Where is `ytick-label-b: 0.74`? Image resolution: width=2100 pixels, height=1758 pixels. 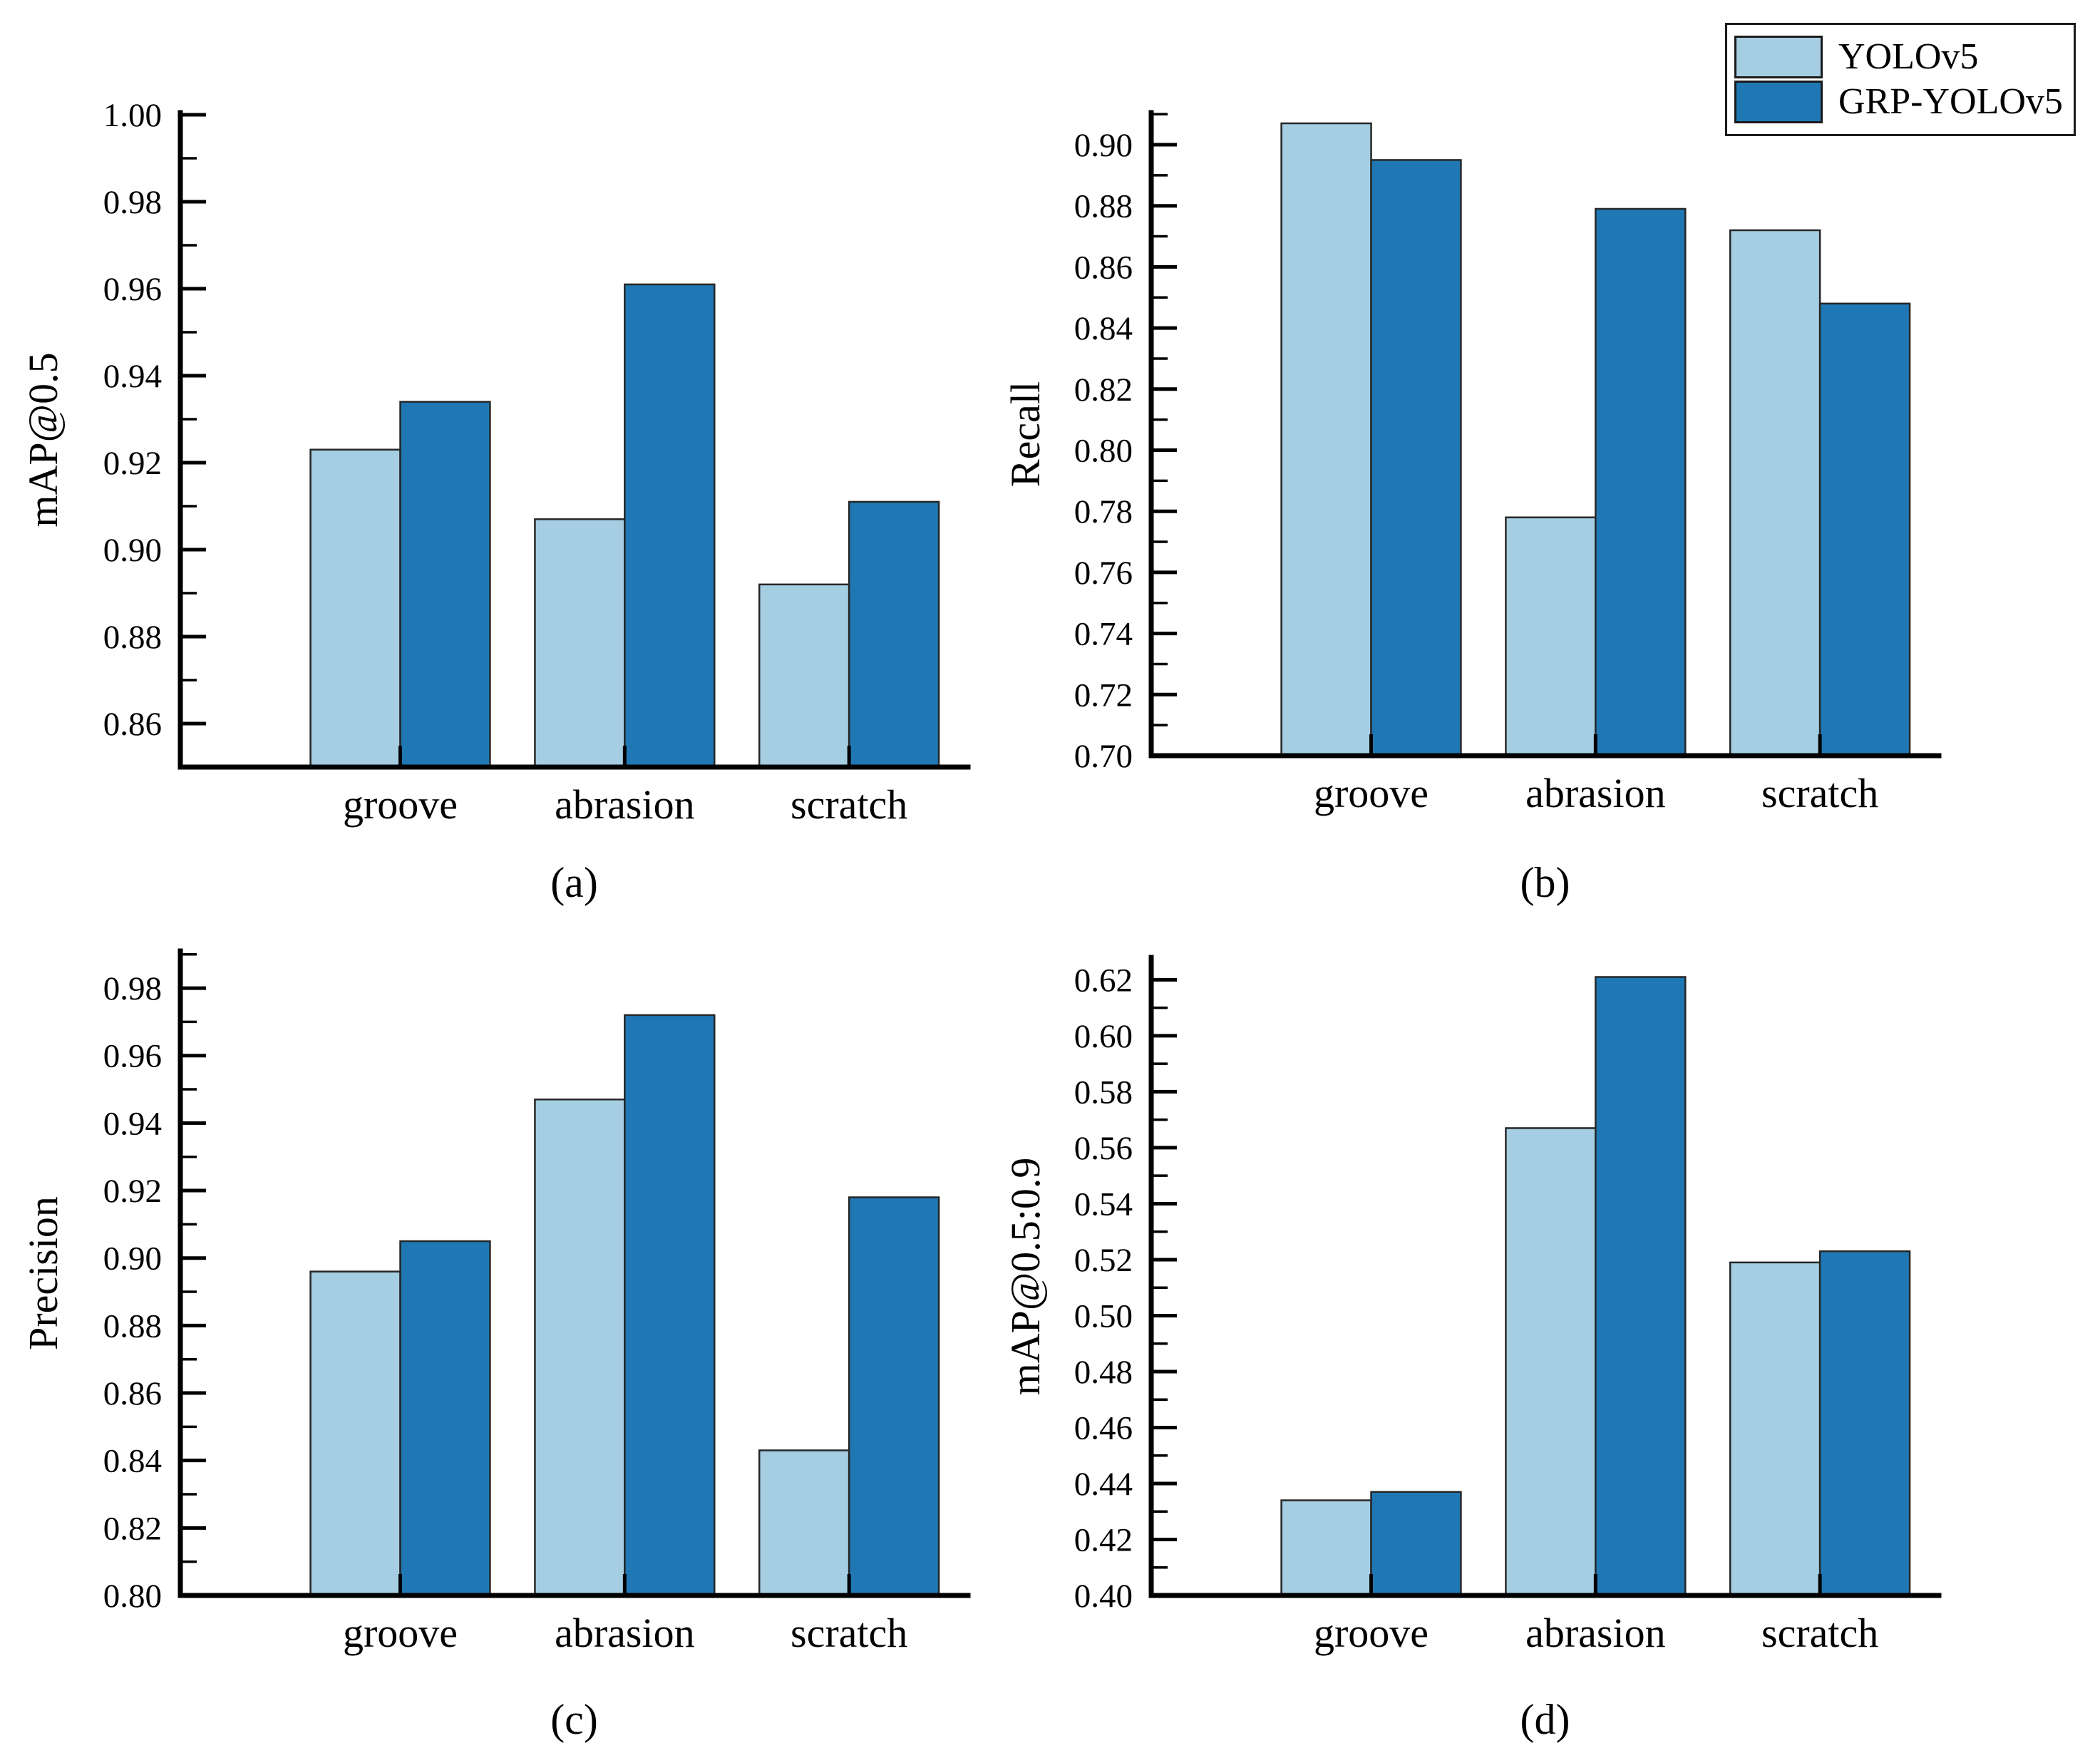 ytick-label-b: 0.74 is located at coordinates (1103, 634).